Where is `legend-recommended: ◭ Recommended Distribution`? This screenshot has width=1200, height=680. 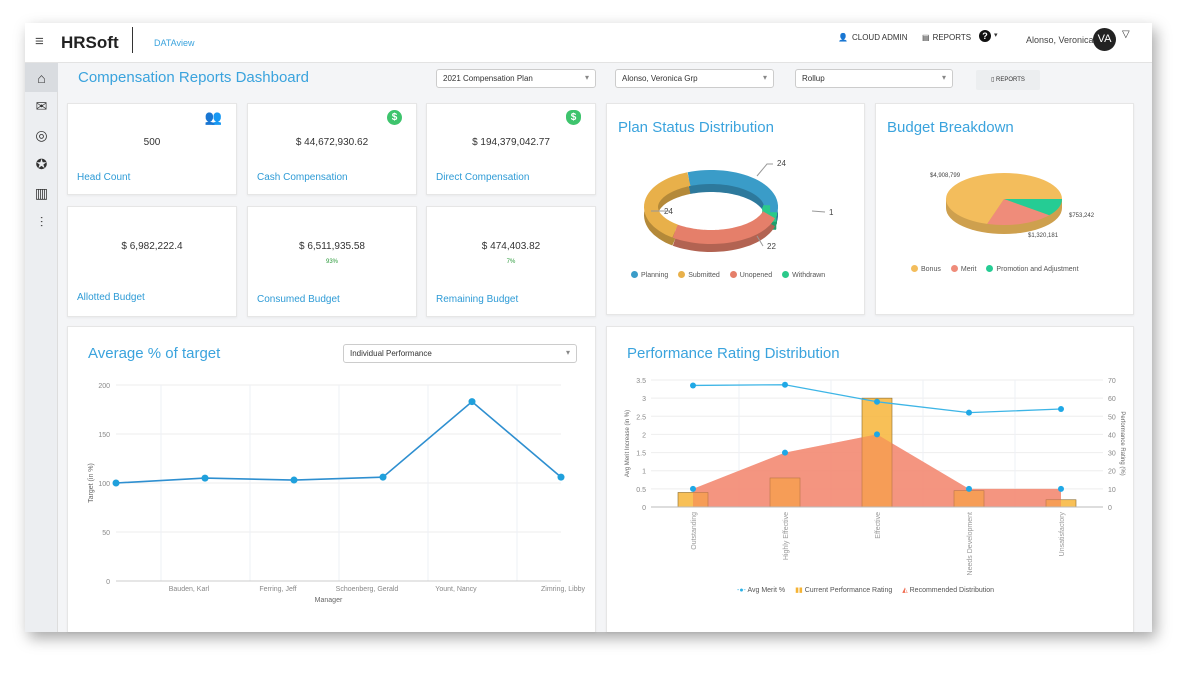 legend-recommended: ◭ Recommended Distribution is located at coordinates (948, 590).